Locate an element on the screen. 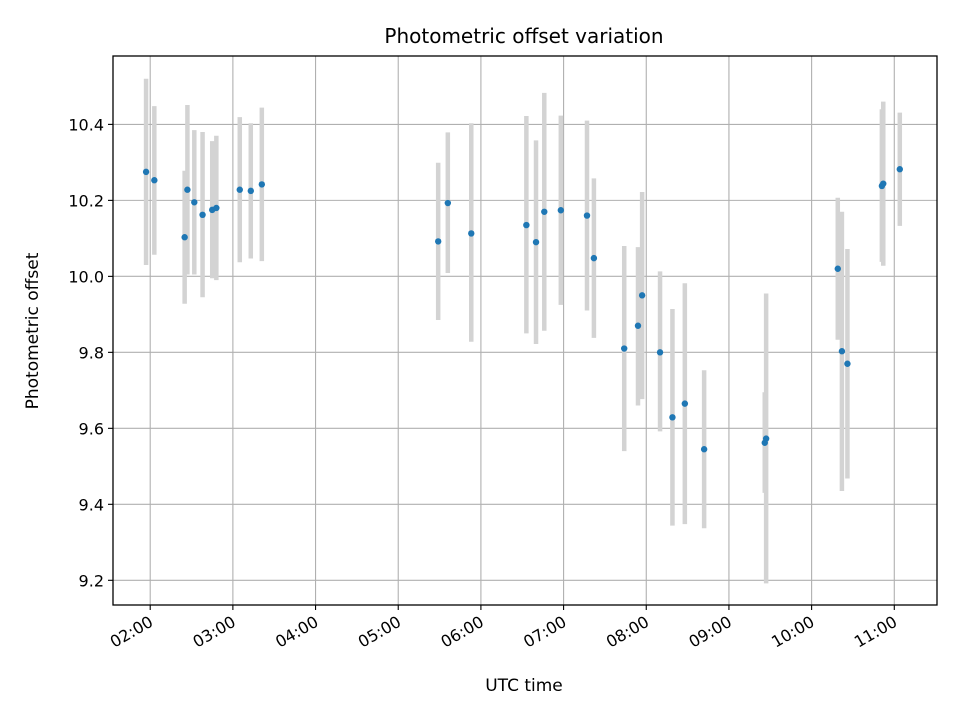  x-tick-label: 10:00 is located at coordinates (792, 632).